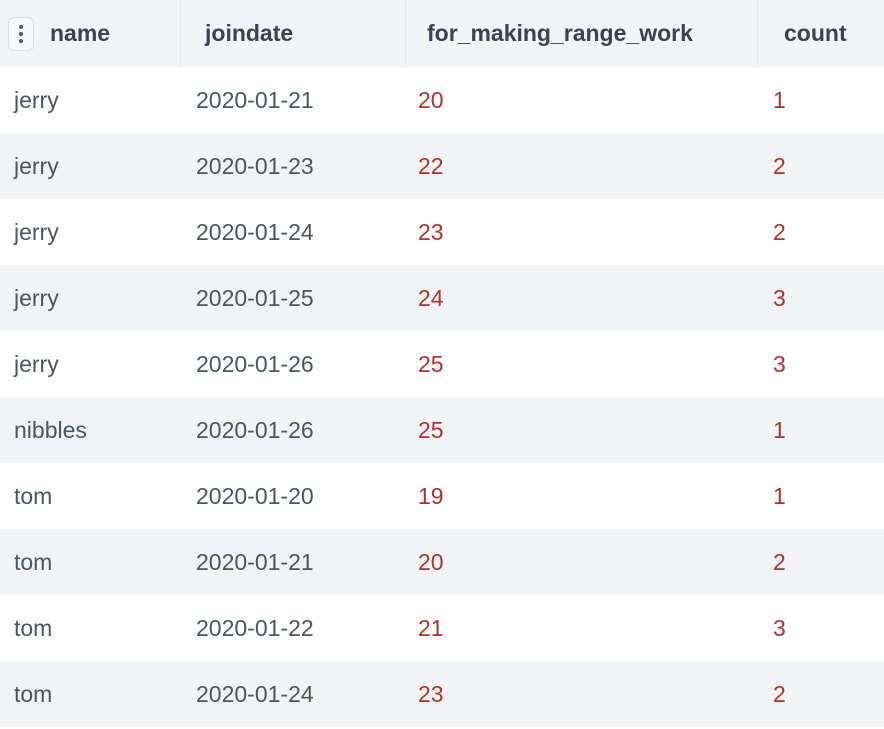 The height and width of the screenshot is (729, 884). What do you see at coordinates (249, 33) in the screenshot?
I see `column-header-label: joindate` at bounding box center [249, 33].